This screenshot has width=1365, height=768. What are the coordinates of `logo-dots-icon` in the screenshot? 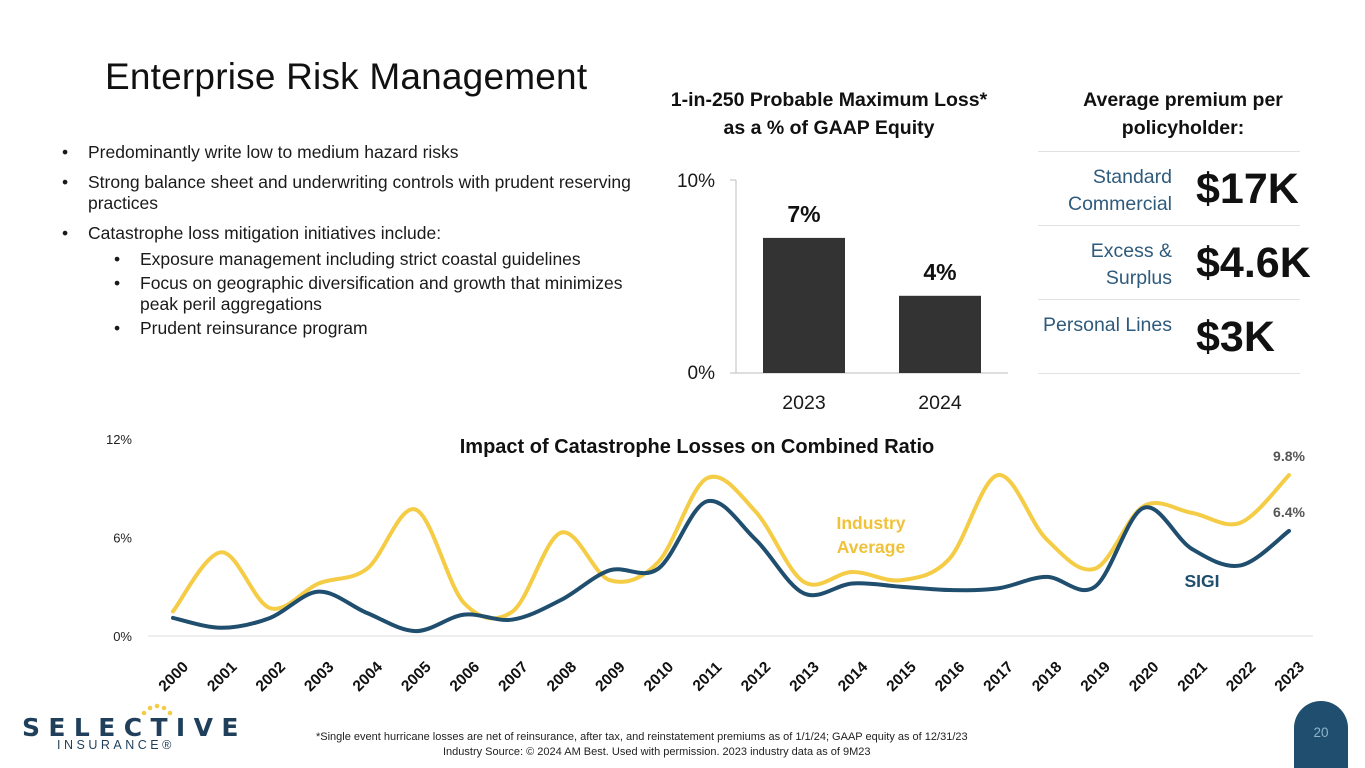 It's located at (157, 709).